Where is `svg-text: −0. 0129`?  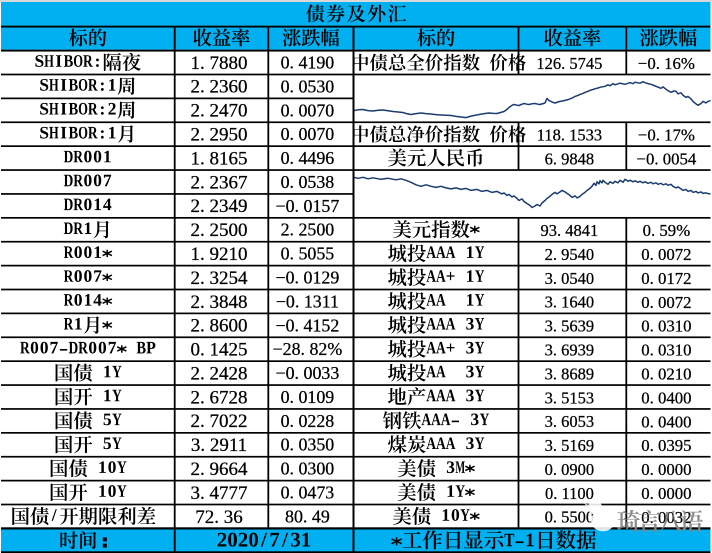 svg-text: −0. 0129 is located at coordinates (308, 278).